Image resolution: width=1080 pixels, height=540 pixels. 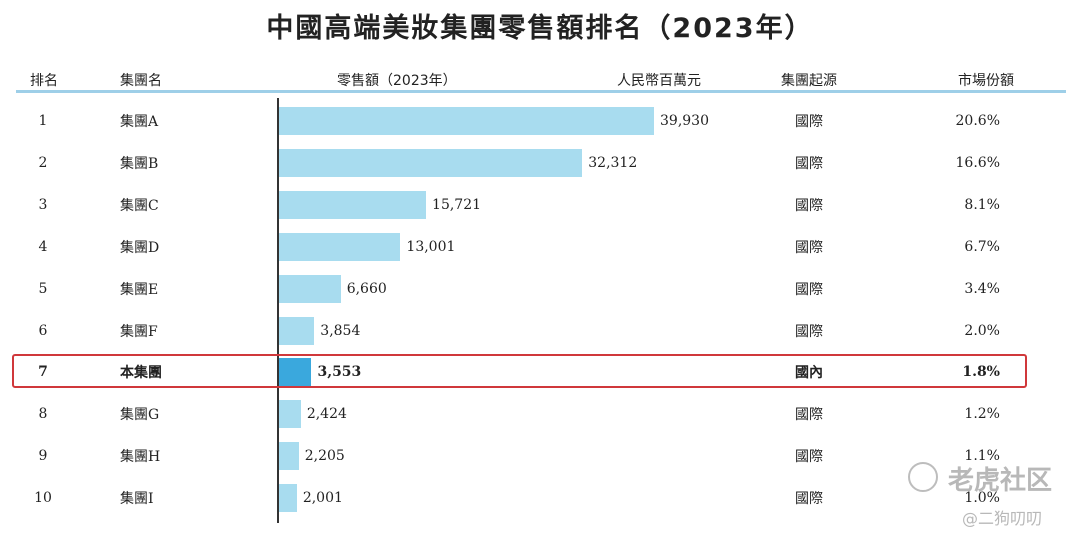 I want to click on share-label: 2.0%, so click(x=982, y=330).